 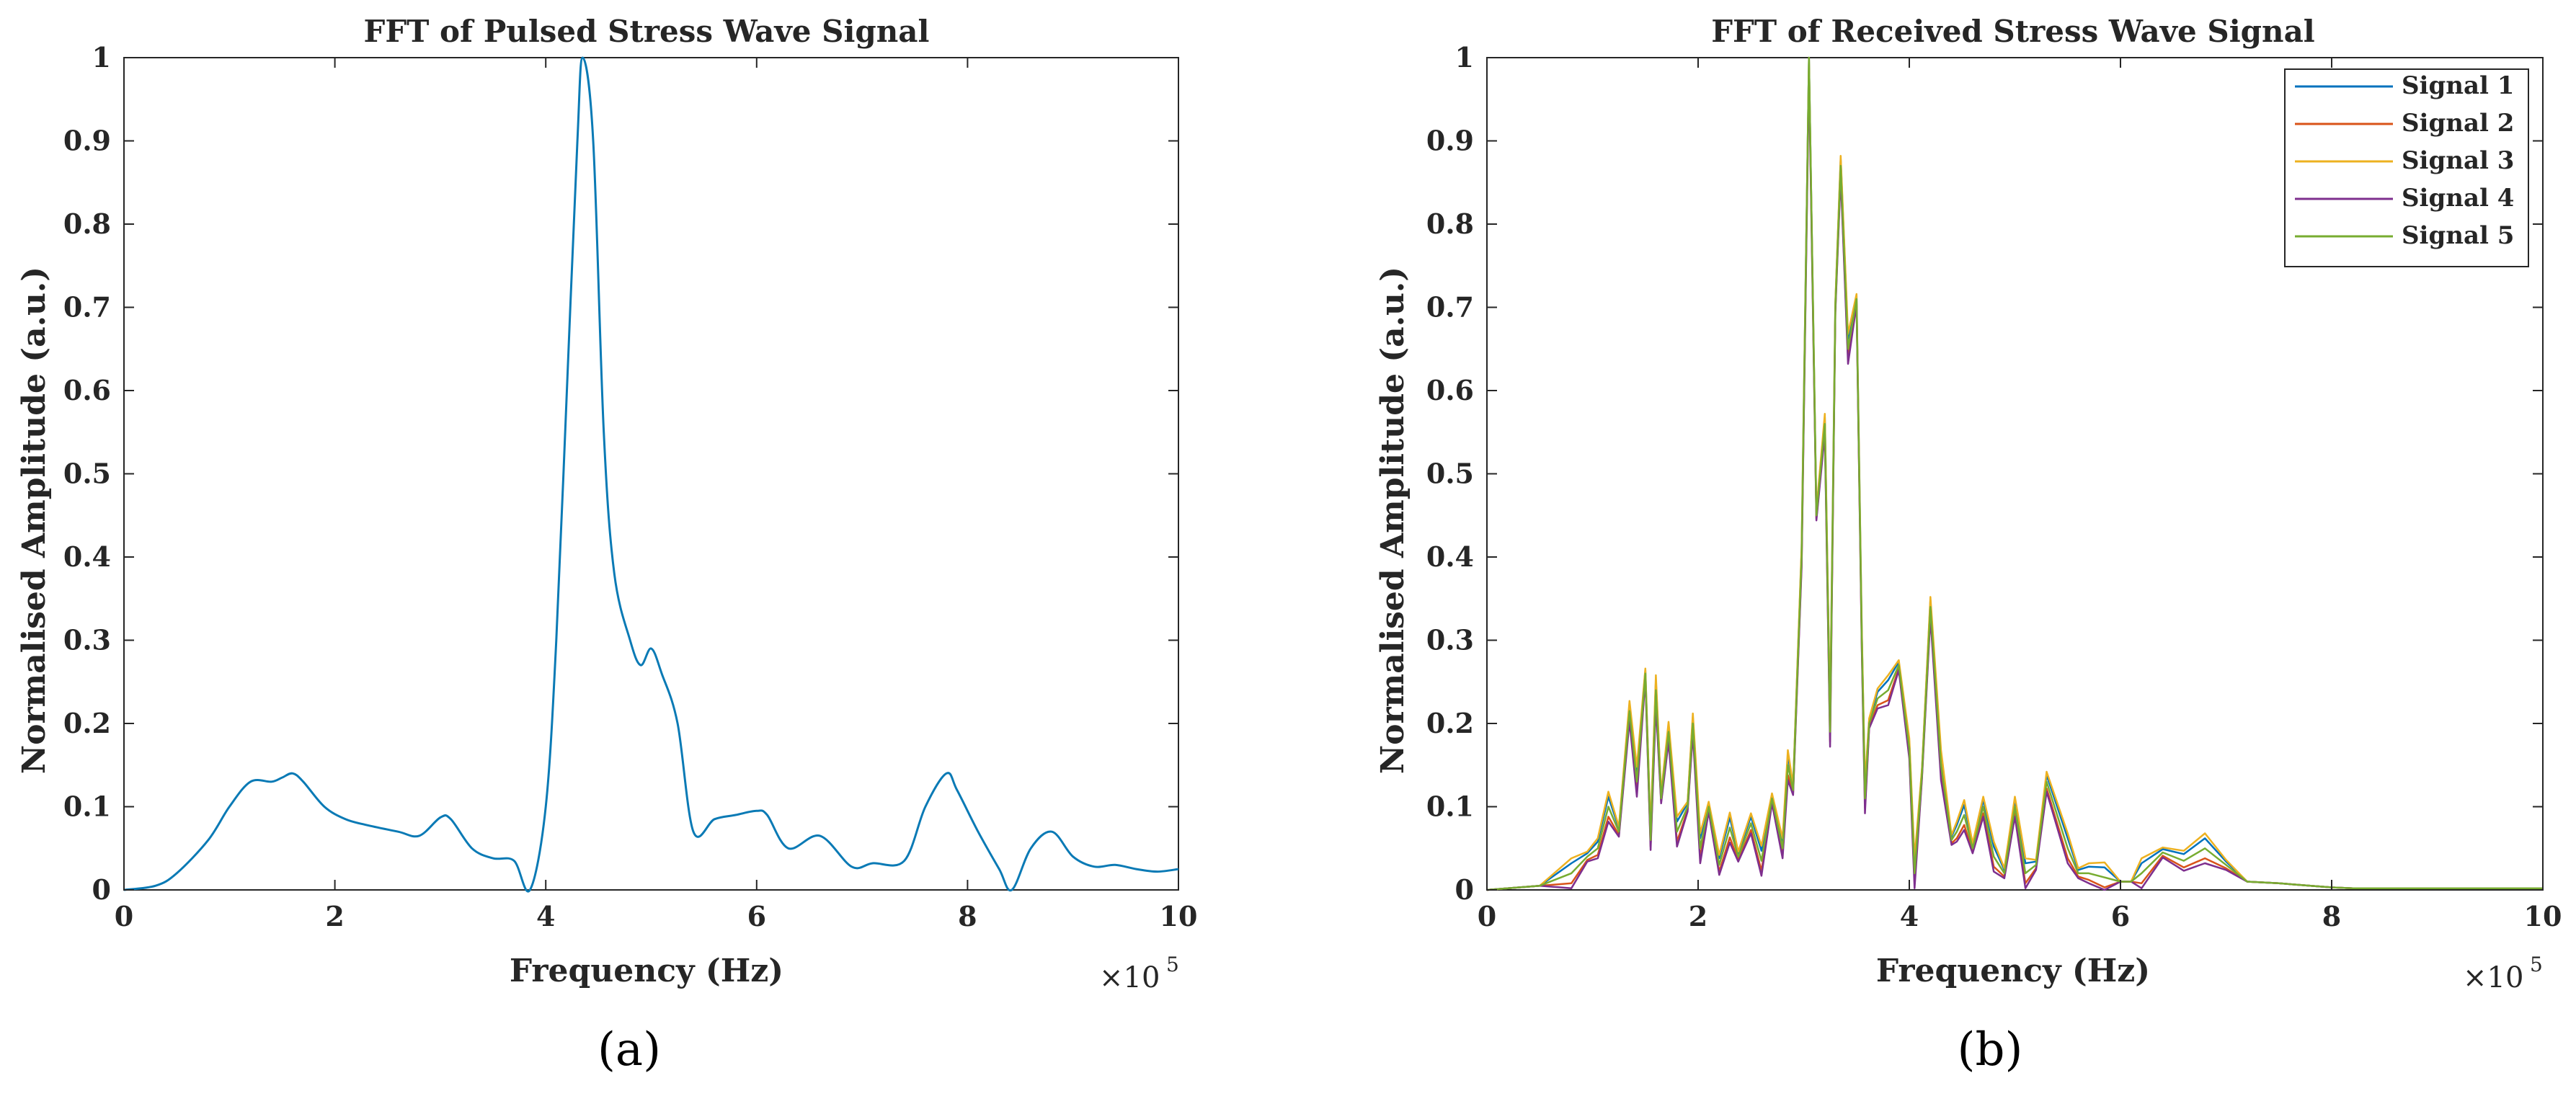 What do you see at coordinates (2013, 31) in the screenshot?
I see `chart-title: FFT of Received Stress Wave Signal` at bounding box center [2013, 31].